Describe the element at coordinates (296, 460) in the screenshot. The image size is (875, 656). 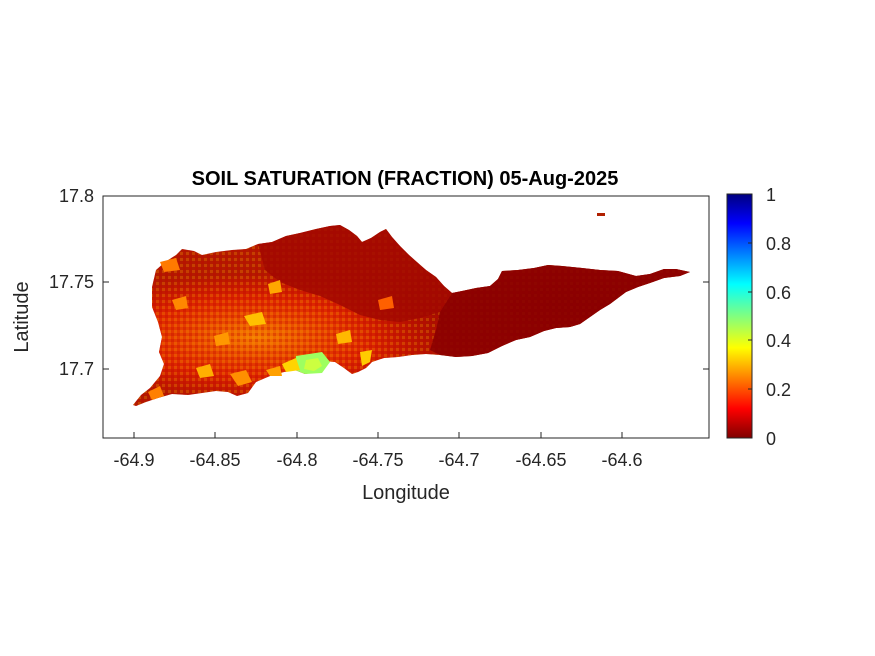
I see `x-tick-label: -64.8` at that location.